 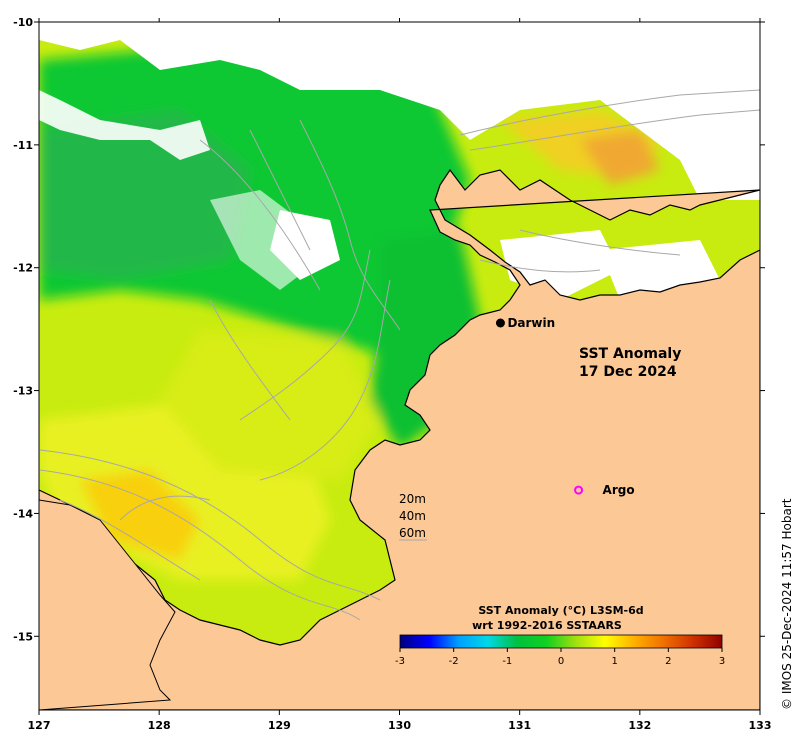 I want to click on x-tick-label: 133, so click(x=760, y=725).